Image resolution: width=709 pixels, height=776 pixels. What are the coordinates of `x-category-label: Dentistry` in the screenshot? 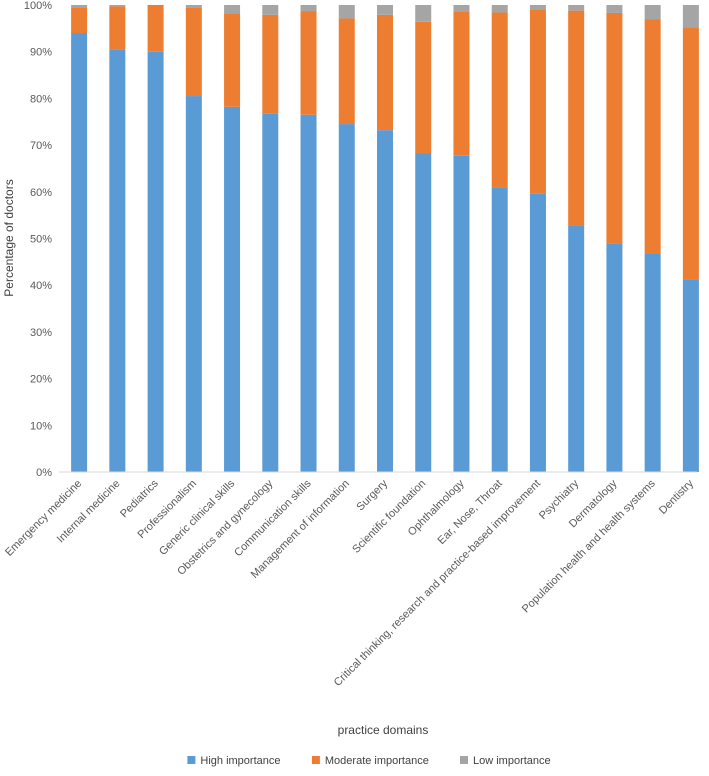 It's located at (677, 497).